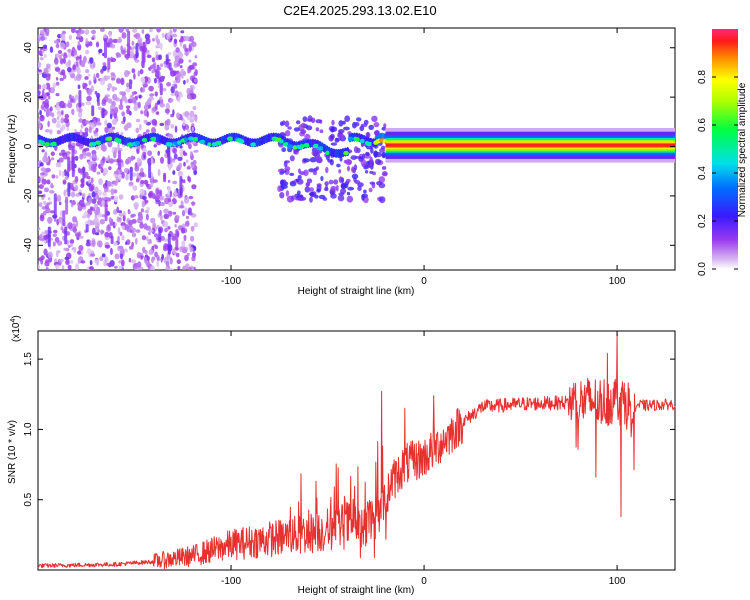  I want to click on colorbar-tick-label: 0.8, so click(702, 77).